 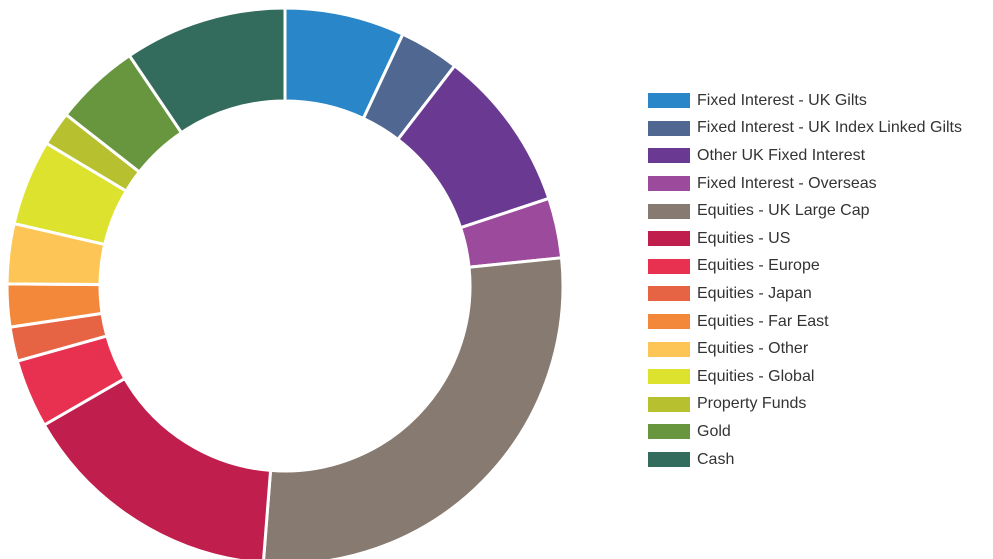 I want to click on legend-label: Property Funds, so click(x=752, y=404).